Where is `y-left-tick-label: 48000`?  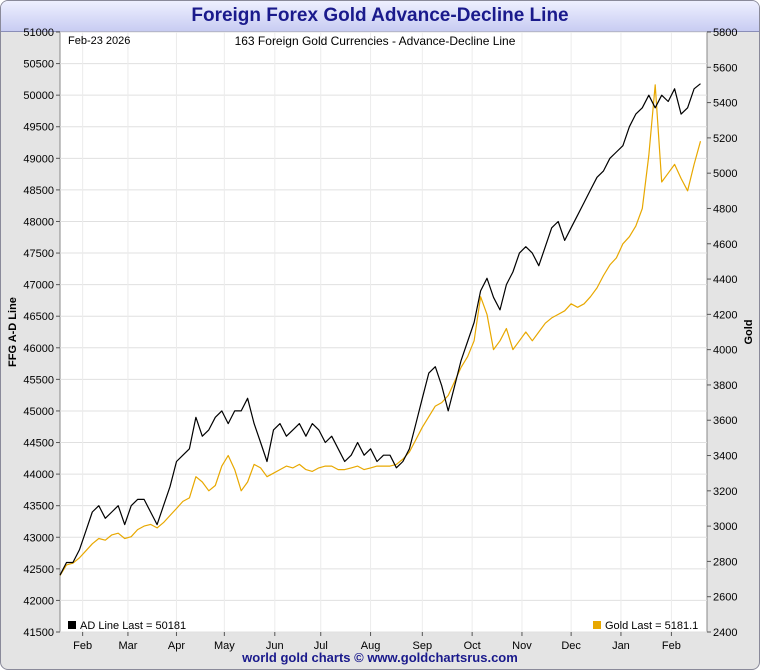
y-left-tick-label: 48000 is located at coordinates (38, 222).